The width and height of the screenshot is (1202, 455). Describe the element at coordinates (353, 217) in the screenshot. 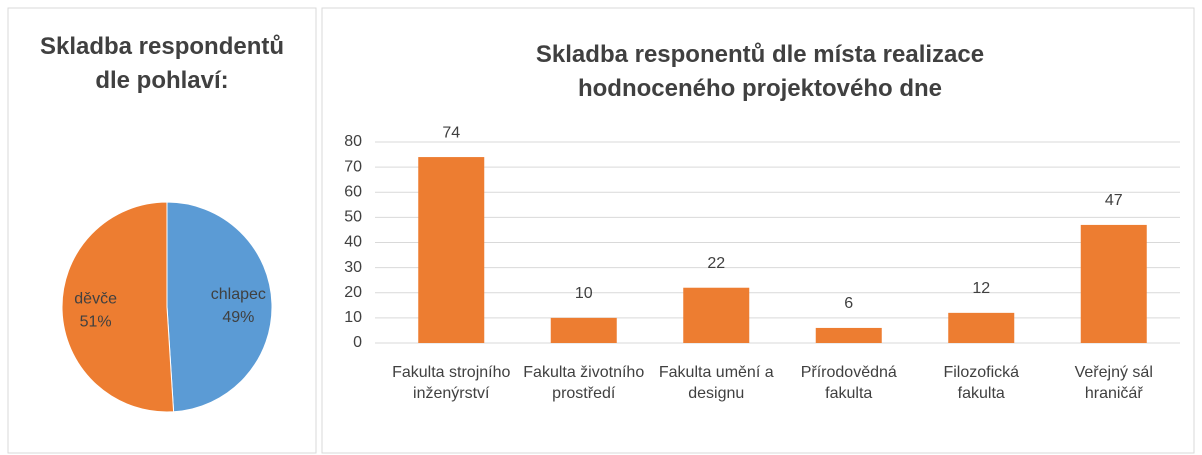

I see `y-tick-label: 50` at that location.